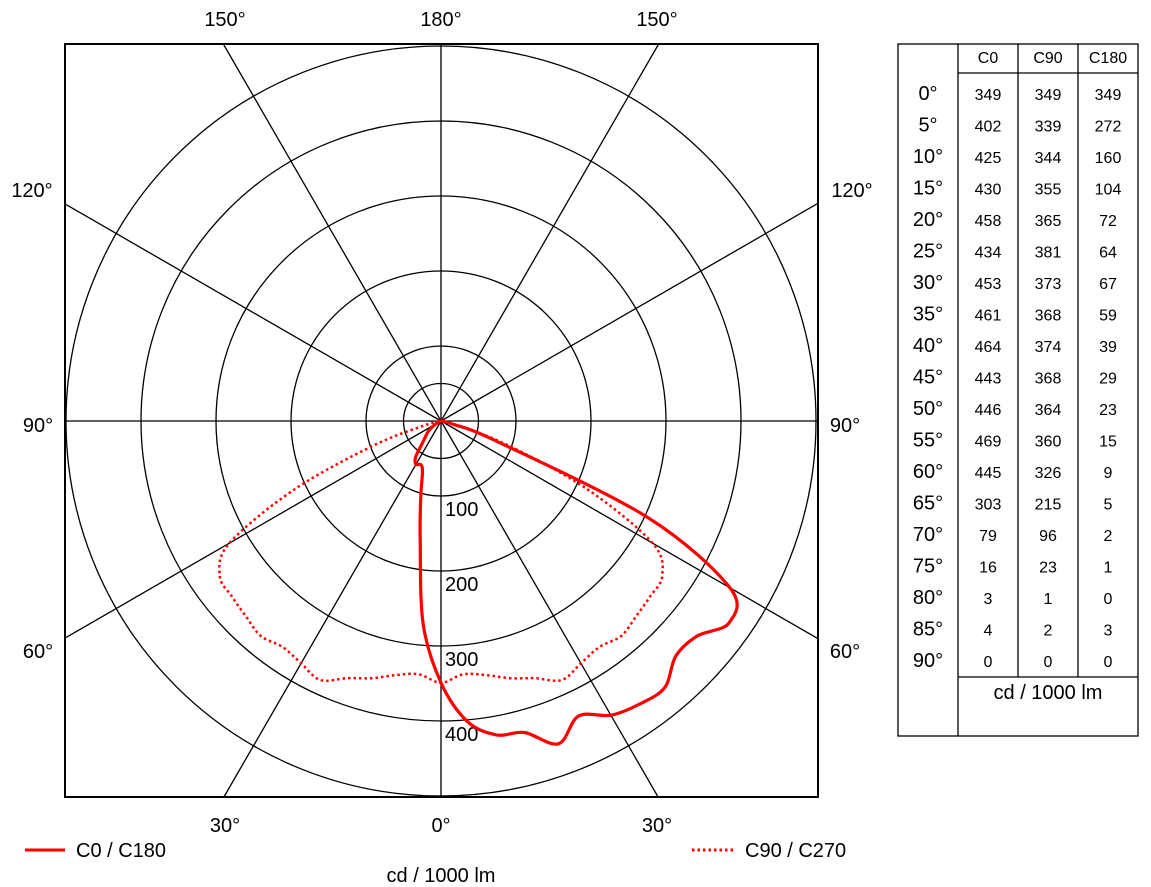  I want to click on table-row-angle: 75°, so click(928, 566).